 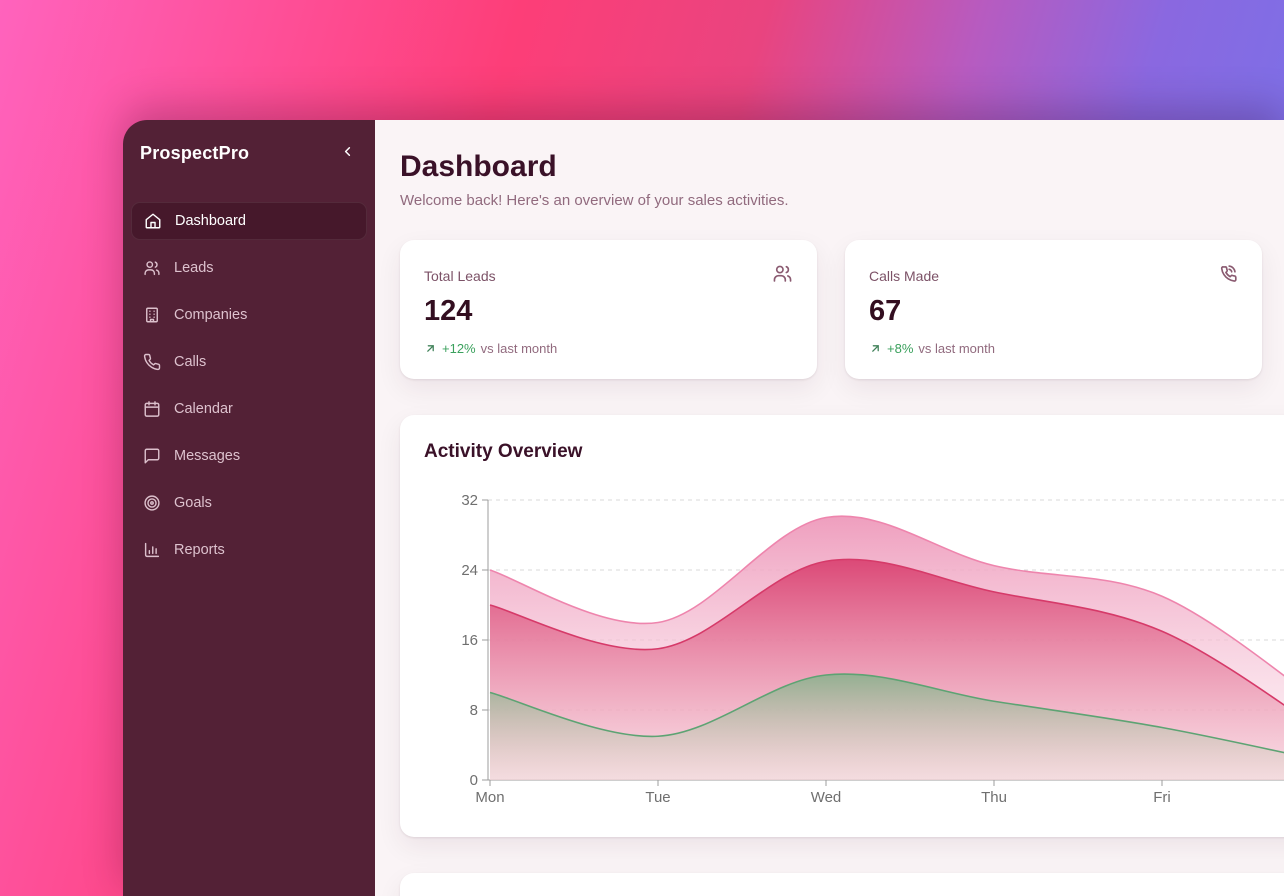 What do you see at coordinates (608, 273) in the screenshot?
I see `stat-card-header: Total Leads` at bounding box center [608, 273].